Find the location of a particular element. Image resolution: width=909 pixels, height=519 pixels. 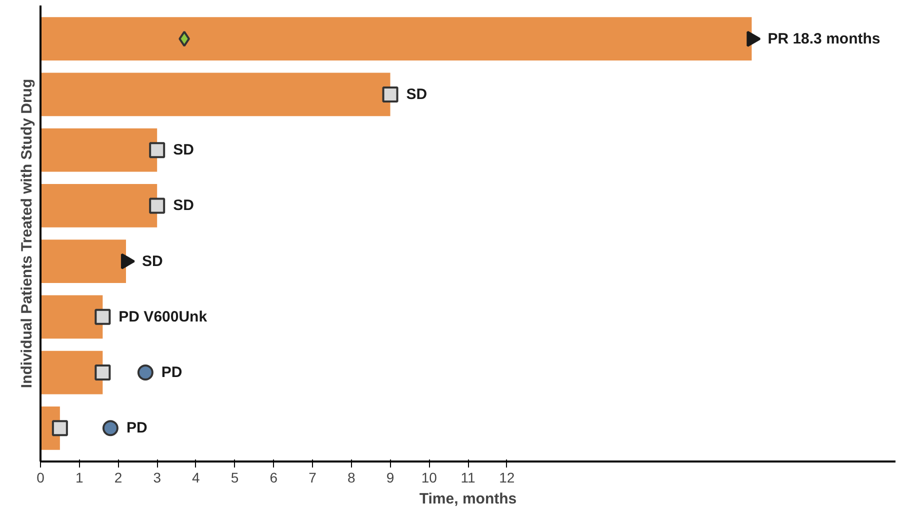

x-tick-label: 10 is located at coordinates (429, 478).